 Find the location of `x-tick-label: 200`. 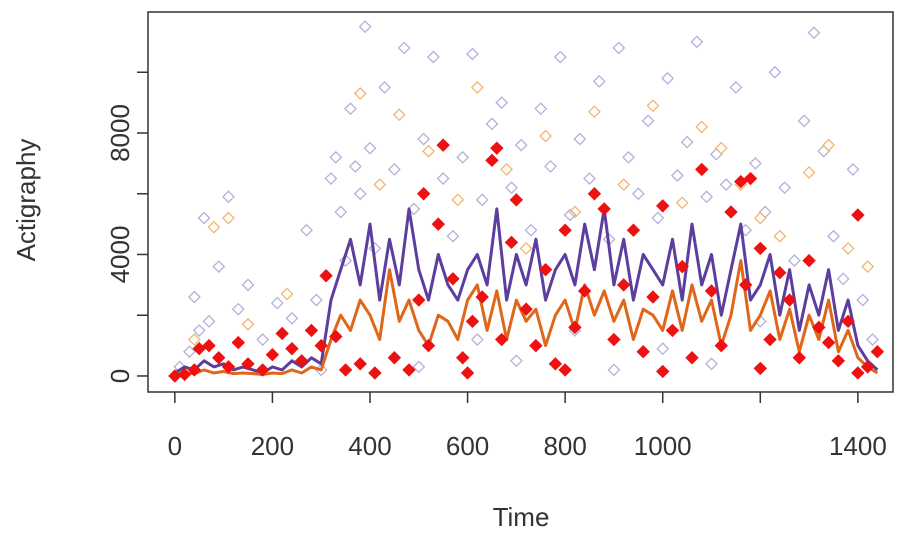

x-tick-label: 200 is located at coordinates (272, 446).